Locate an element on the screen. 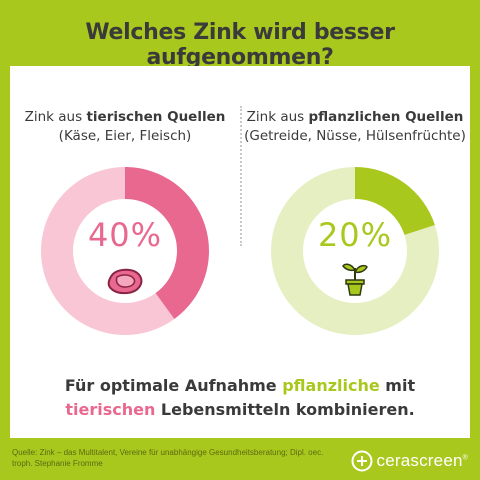 This screenshot has height=480, width=480. right-subheading: (Getreide, Nüsse, Hülsenfrüchte) is located at coordinates (355, 136).